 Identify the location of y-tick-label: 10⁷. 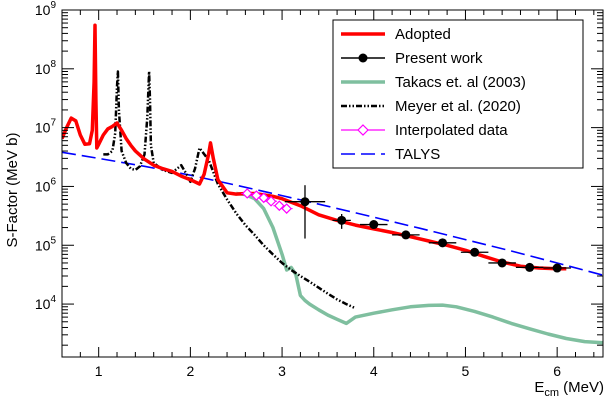
(46, 127).